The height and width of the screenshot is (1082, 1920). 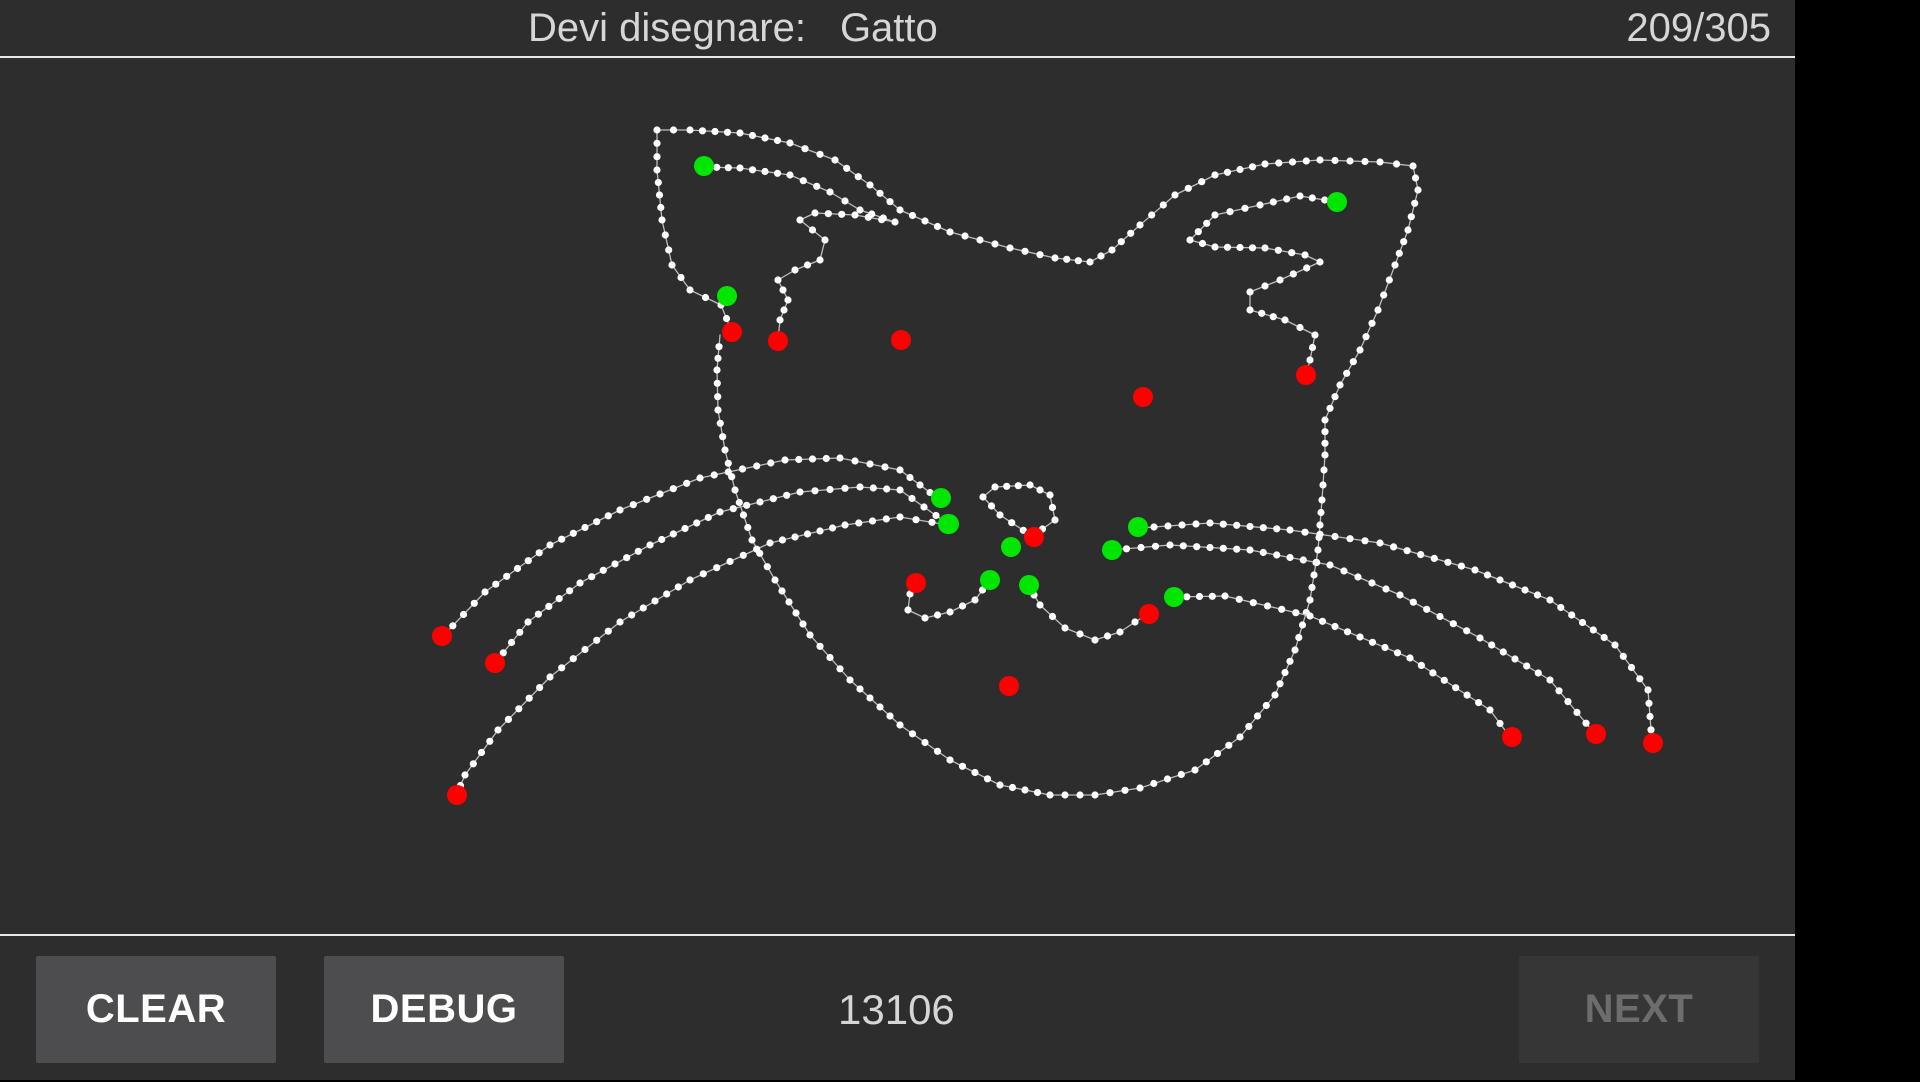 I want to click on footer-bar: CLEAR DEBUG 13106 NEXT, so click(x=897, y=1008).